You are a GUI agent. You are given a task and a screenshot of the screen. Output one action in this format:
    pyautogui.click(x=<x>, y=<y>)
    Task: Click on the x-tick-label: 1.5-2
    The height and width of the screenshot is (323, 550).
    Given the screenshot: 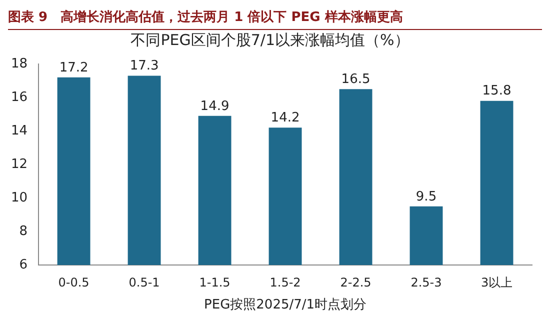 What is the action you would take?
    pyautogui.click(x=285, y=282)
    